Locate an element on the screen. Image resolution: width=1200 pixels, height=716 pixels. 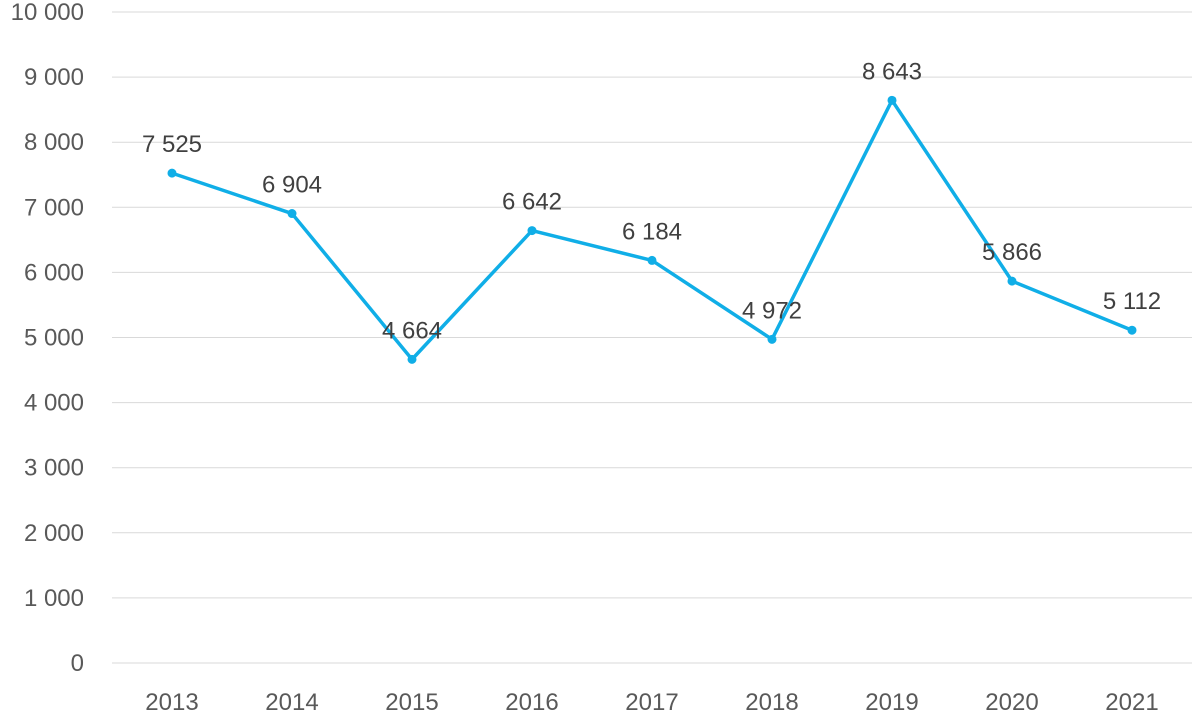
y-tick-label: 8 000 is located at coordinates (54, 142).